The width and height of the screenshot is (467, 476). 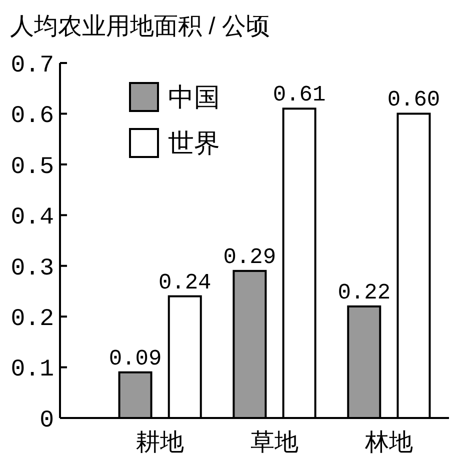 I want to click on x-tick-label: 林地, so click(x=388, y=442).